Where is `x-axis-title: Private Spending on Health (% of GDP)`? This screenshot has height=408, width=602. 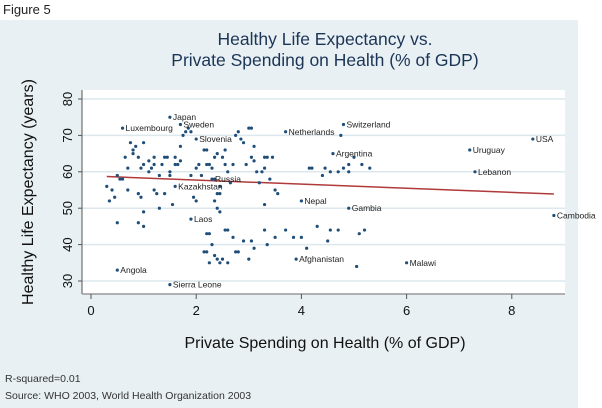 x-axis-title: Private Spending on Health (% of GDP) is located at coordinates (324, 343).